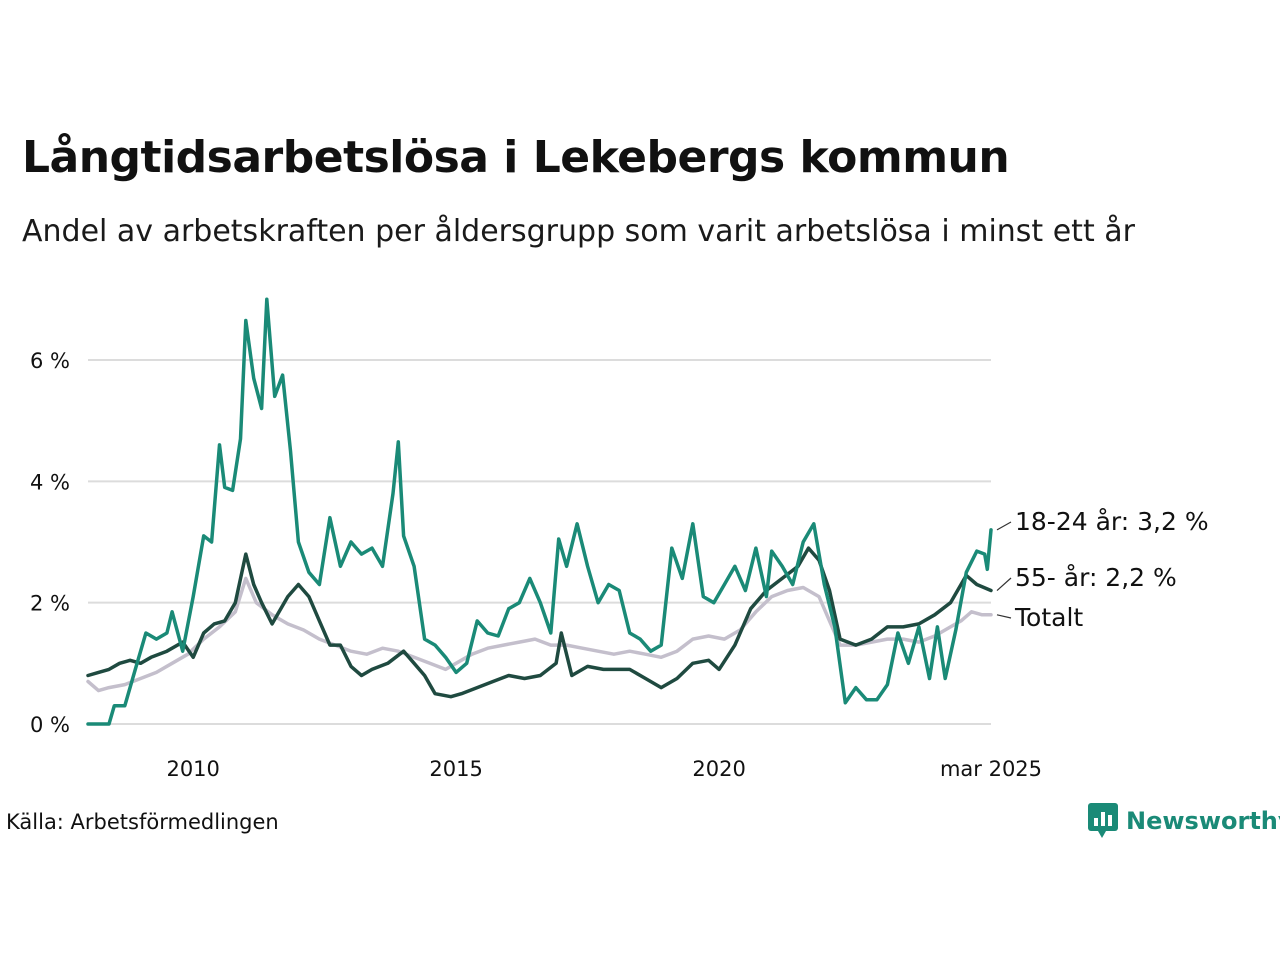  I want to click on y-tick-label: 4 %, so click(50, 482).